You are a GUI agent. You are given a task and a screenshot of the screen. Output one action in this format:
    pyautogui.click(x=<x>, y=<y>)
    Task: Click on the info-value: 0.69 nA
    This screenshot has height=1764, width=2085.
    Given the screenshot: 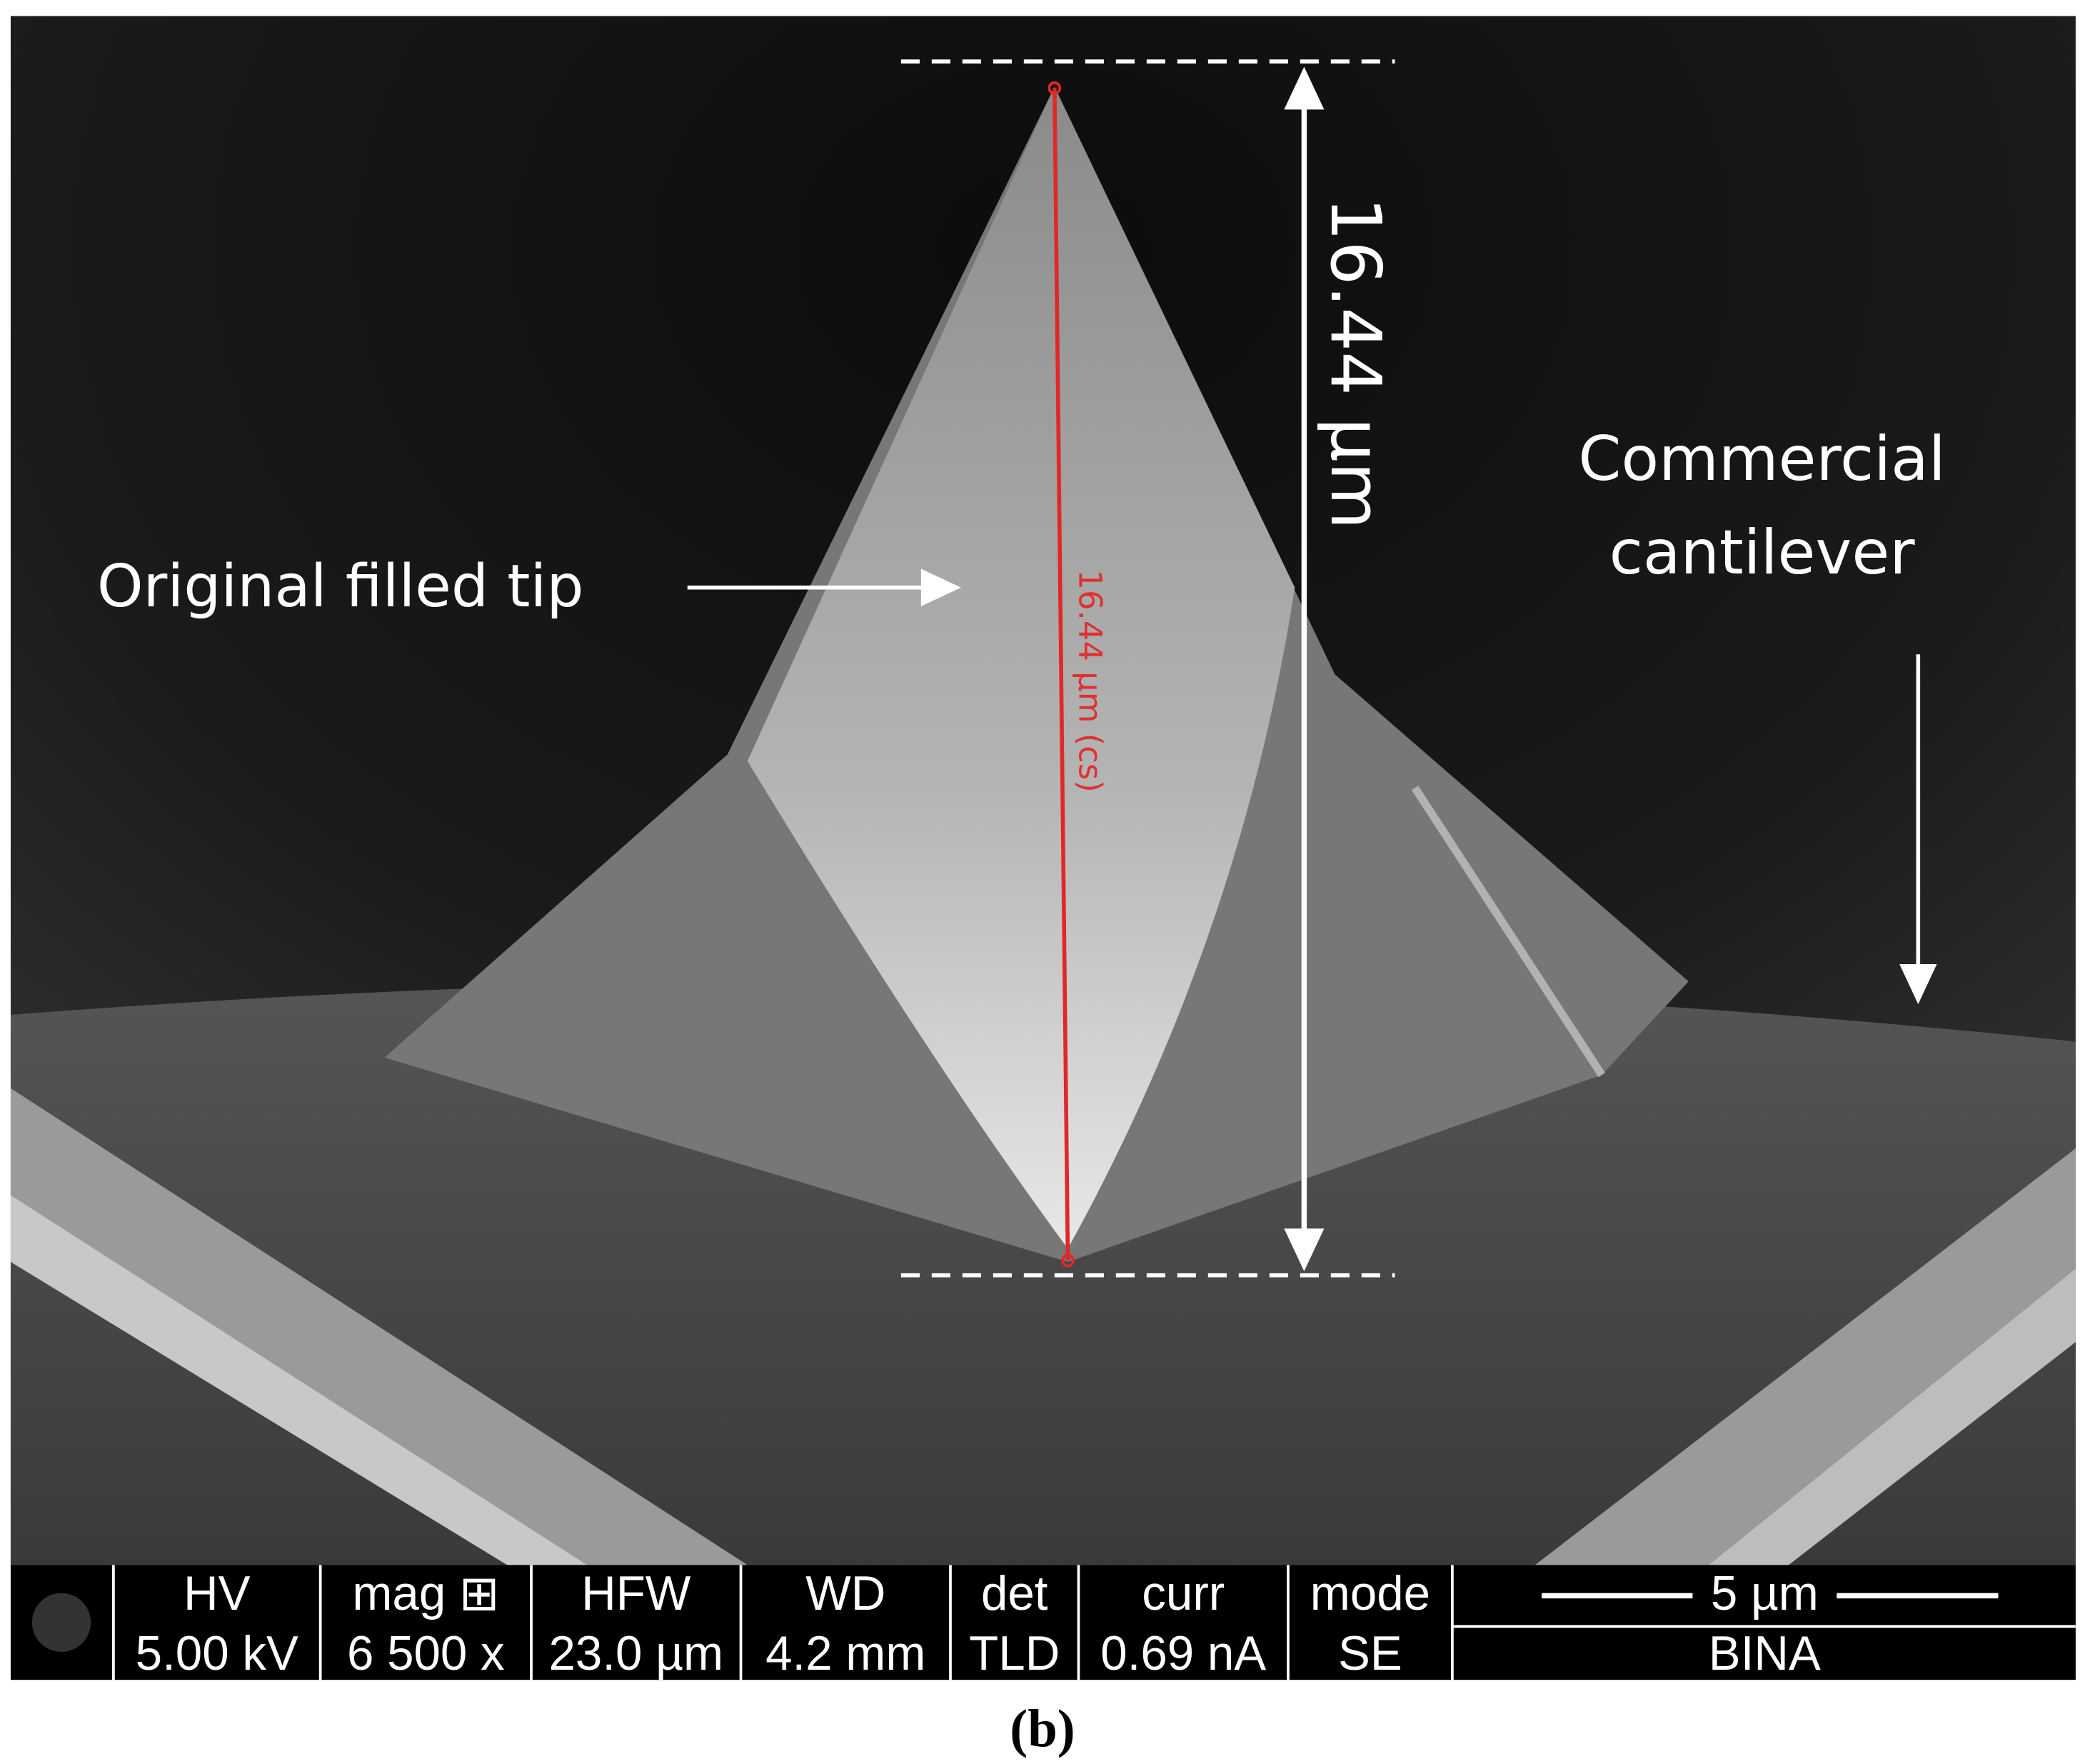 What is the action you would take?
    pyautogui.click(x=1183, y=1654)
    